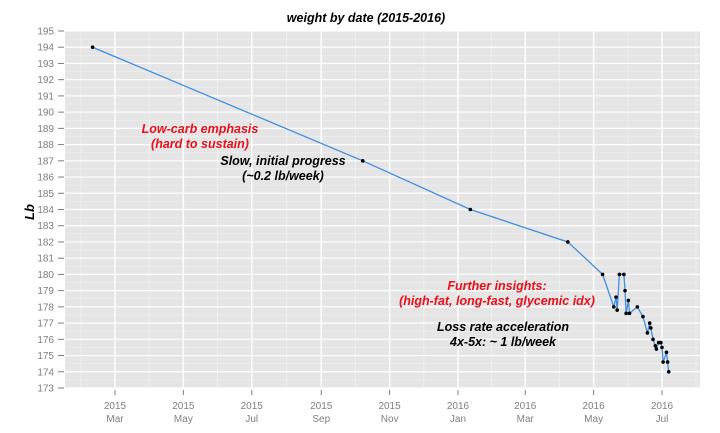  Describe the element at coordinates (458, 419) in the screenshot. I see `x-tick-month: Jan` at that location.